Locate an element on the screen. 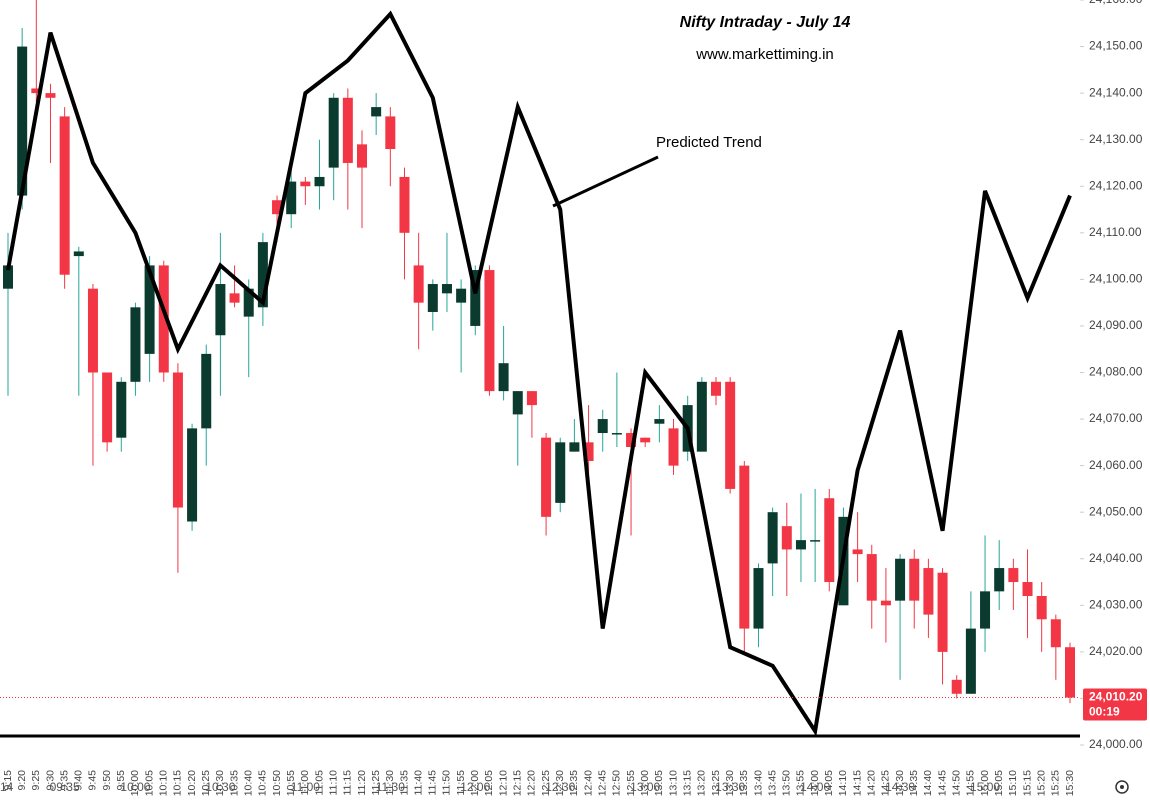 The width and height of the screenshot is (1150, 800). y-tick-label: 24,120.00 is located at coordinates (1116, 185).